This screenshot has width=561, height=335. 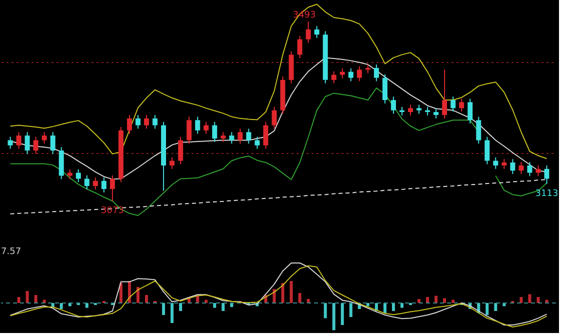 What do you see at coordinates (546, 193) in the screenshot?
I see `annotation: 3113` at bounding box center [546, 193].